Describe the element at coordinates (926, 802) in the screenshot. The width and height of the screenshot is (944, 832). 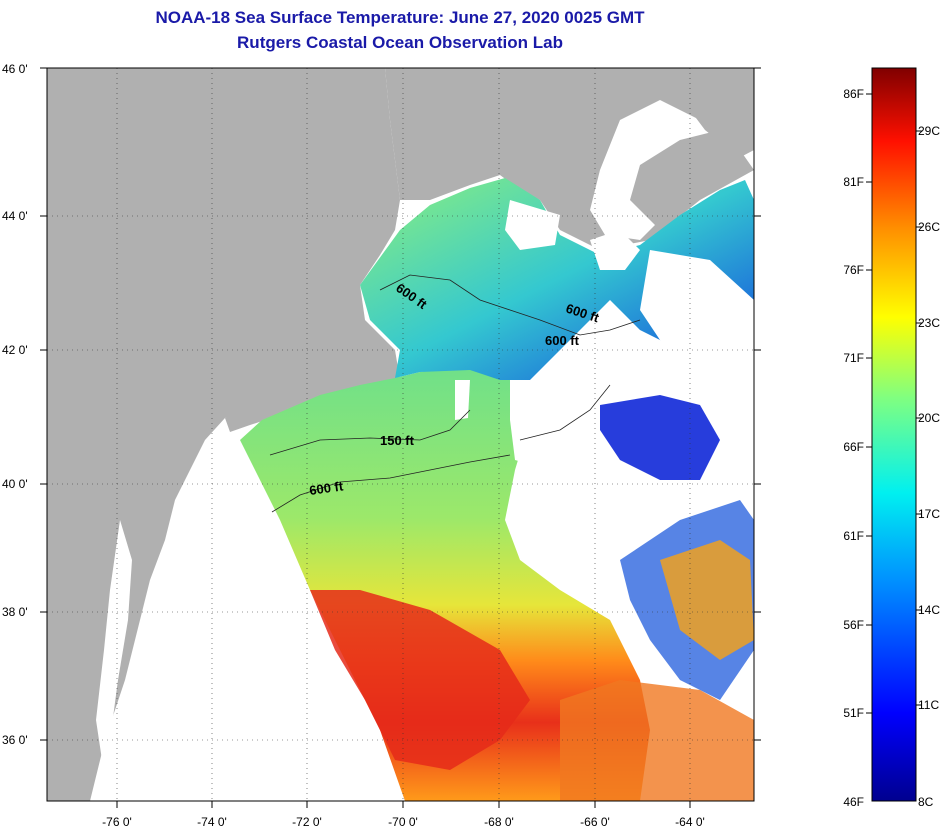
I see `colorbar-c-label: 8C` at that location.